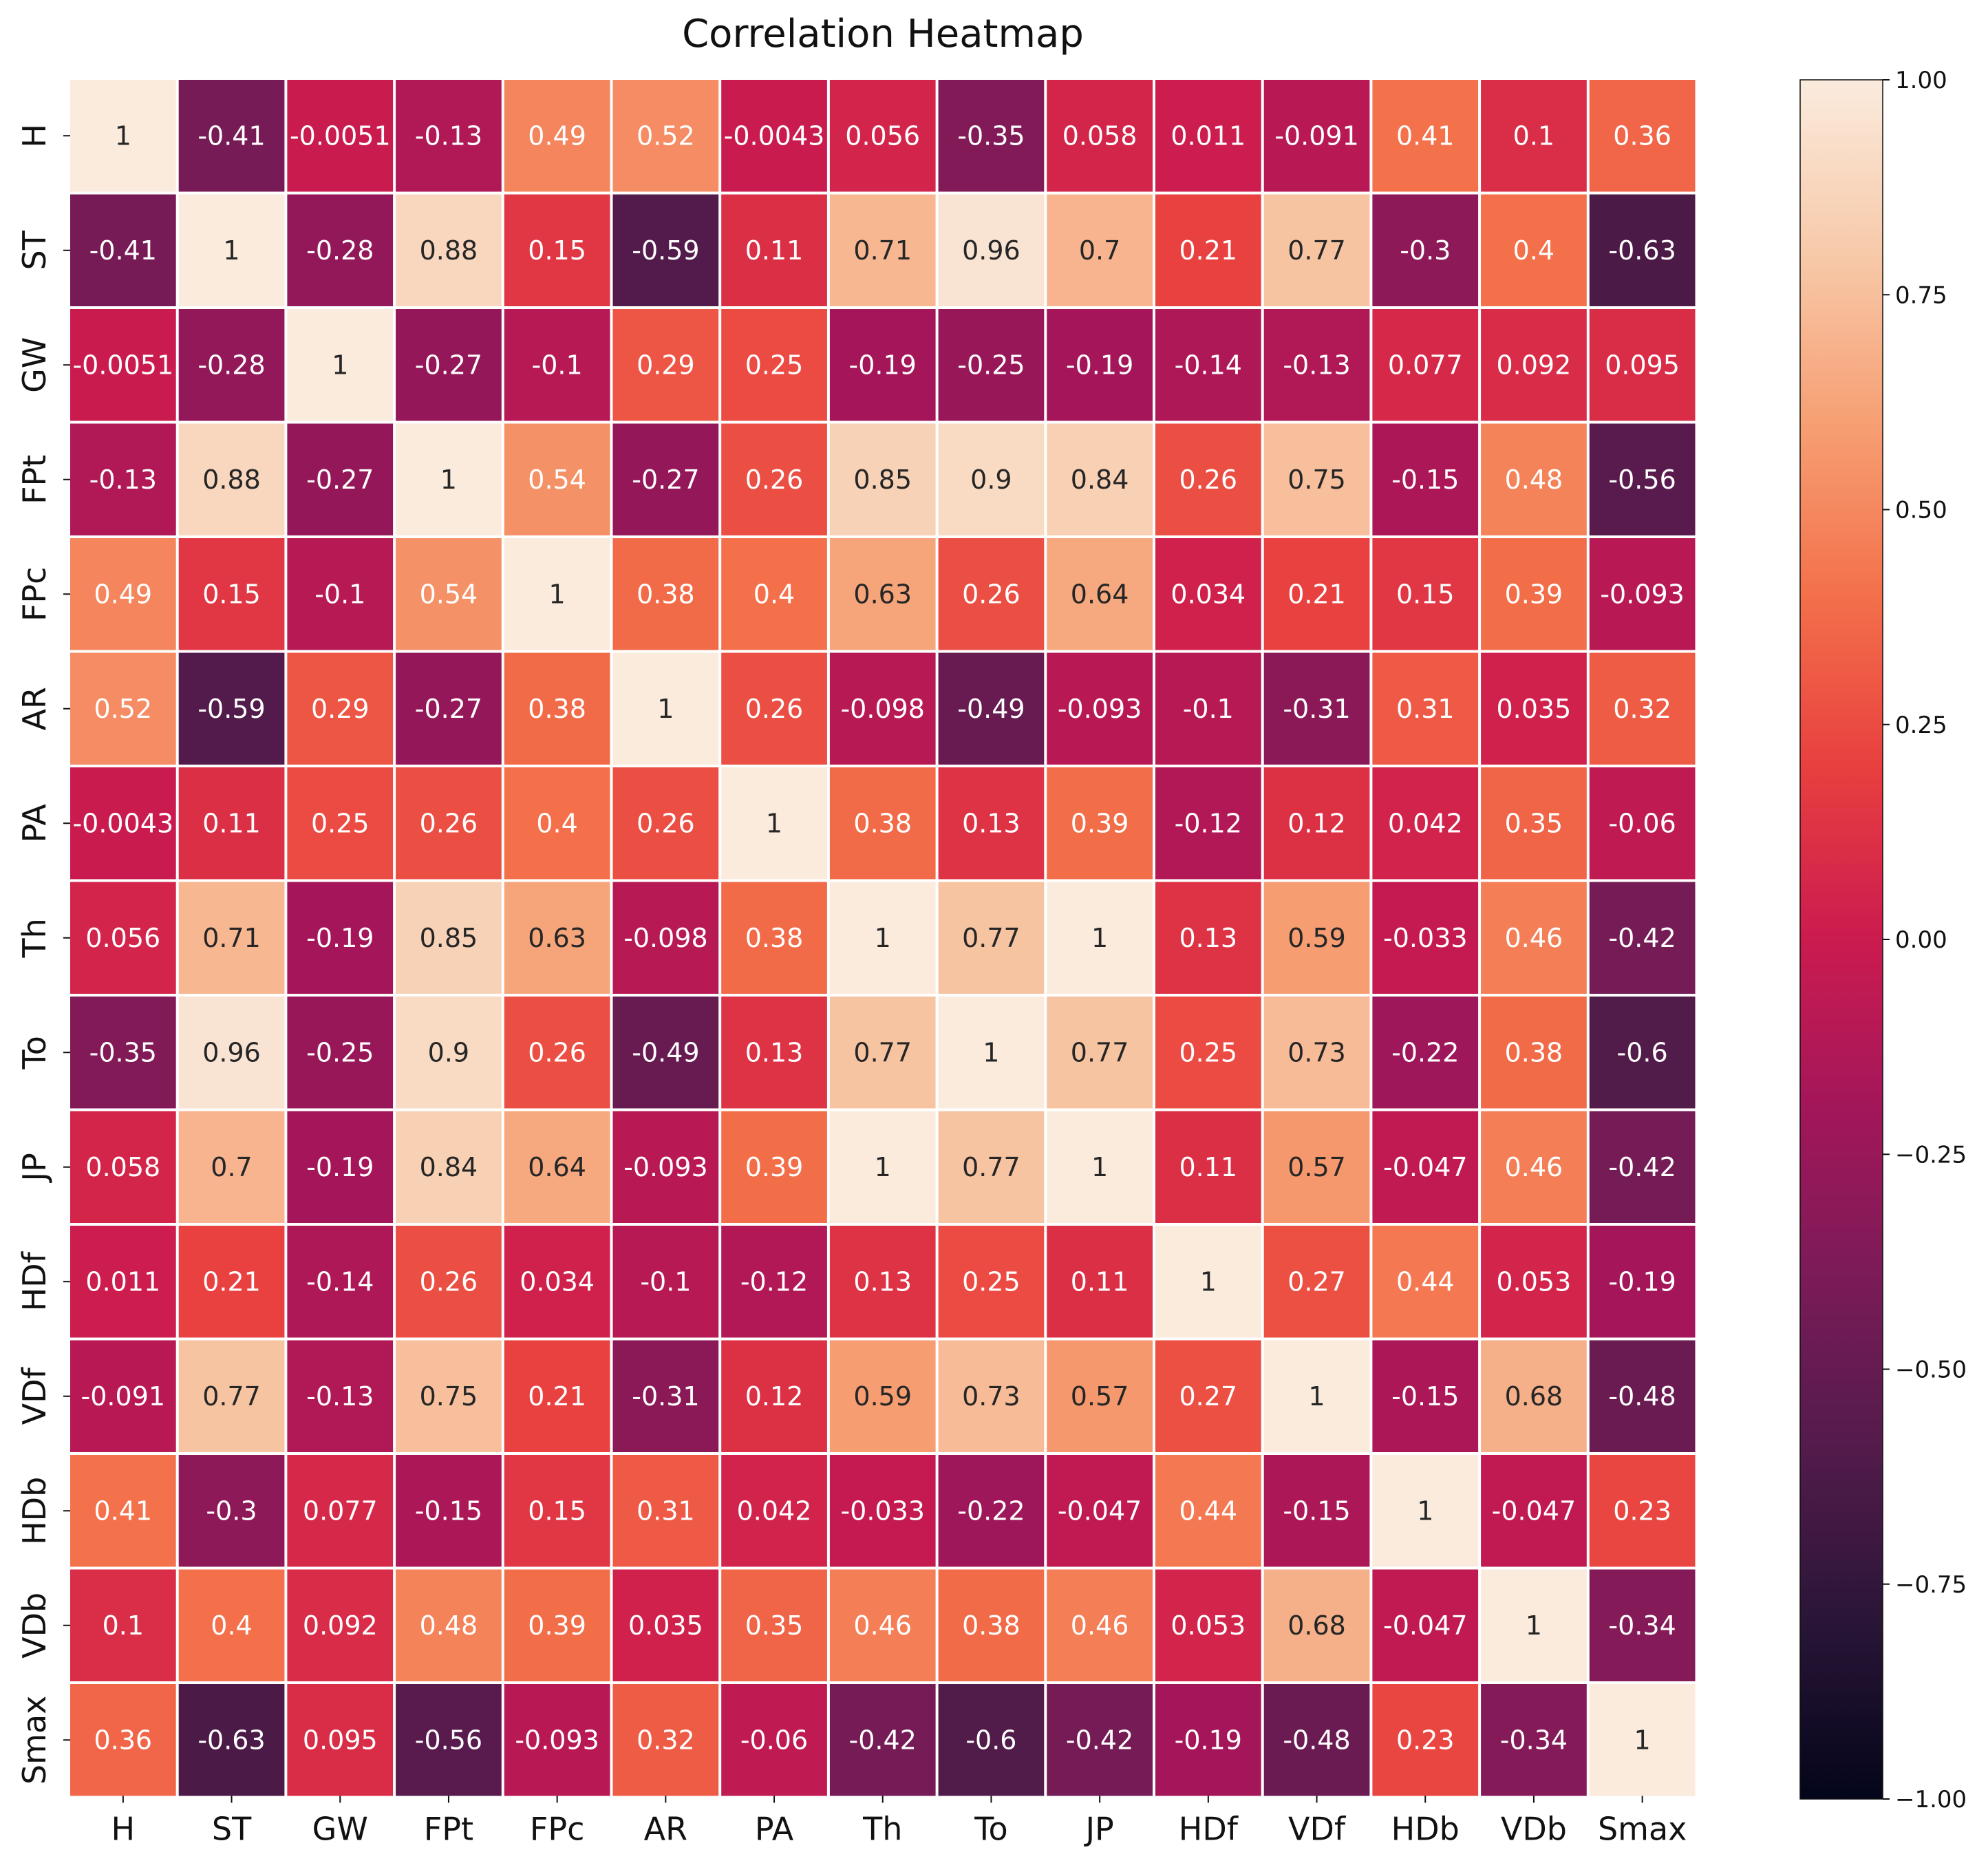  I want to click on cell-value-label: -0.6, so click(990, 1740).